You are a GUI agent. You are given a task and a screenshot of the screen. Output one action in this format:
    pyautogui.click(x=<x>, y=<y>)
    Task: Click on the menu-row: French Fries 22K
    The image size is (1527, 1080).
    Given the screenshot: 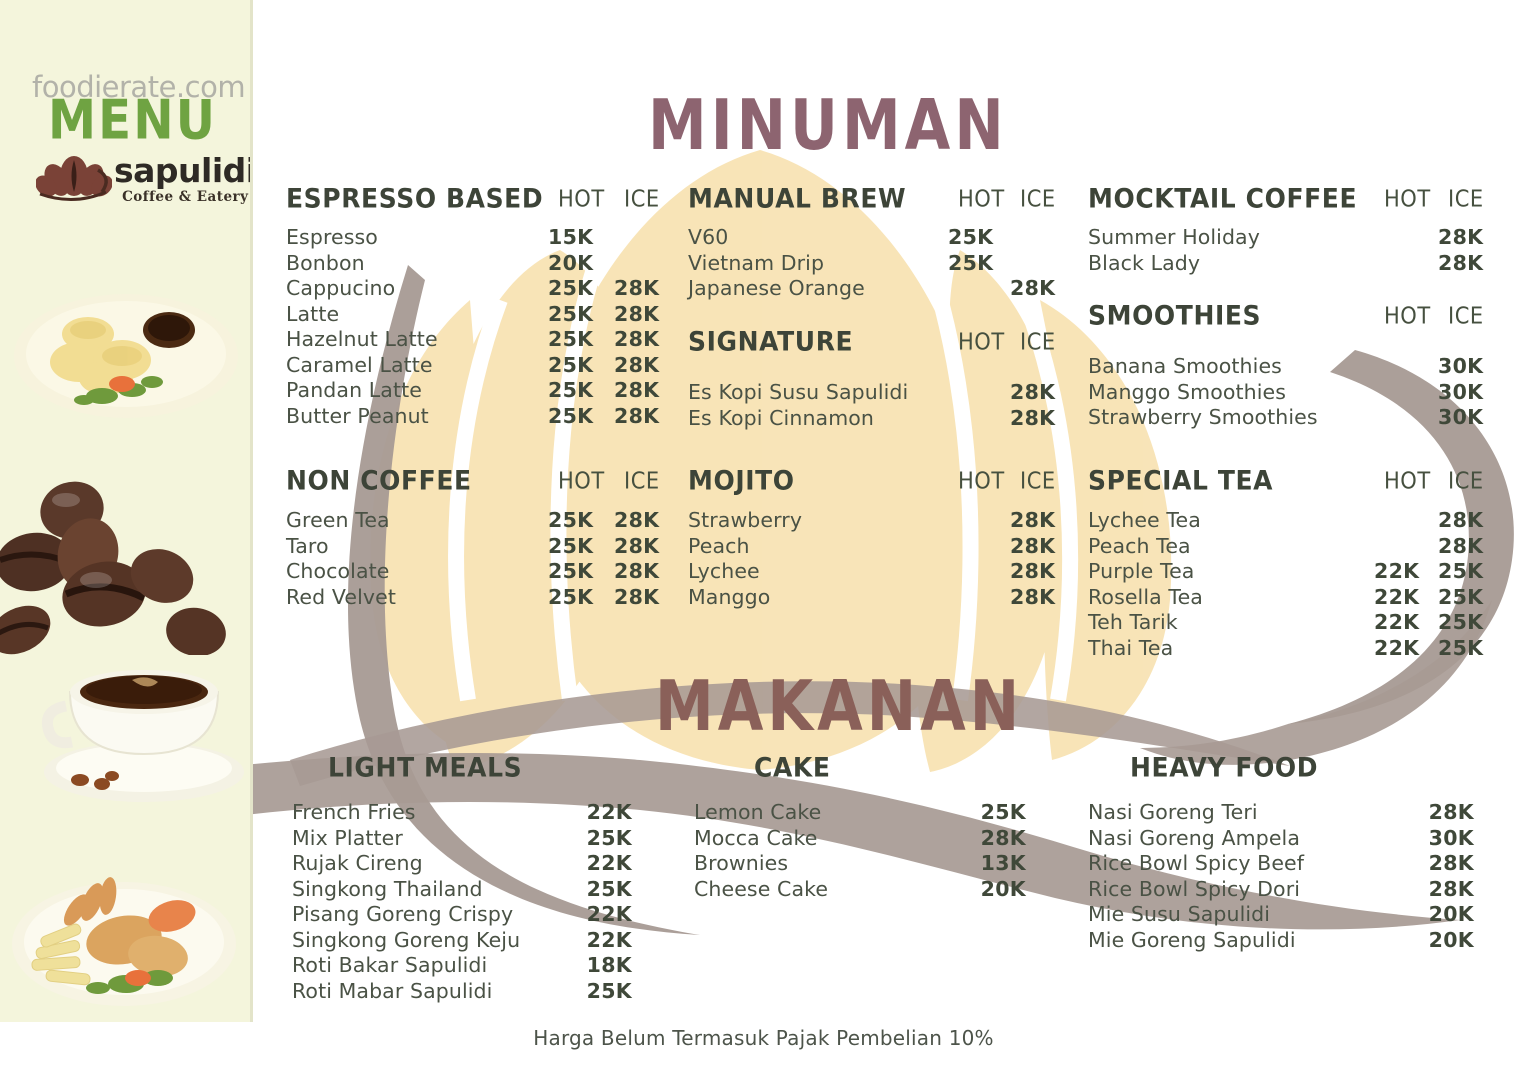 What is the action you would take?
    pyautogui.click(x=490, y=813)
    